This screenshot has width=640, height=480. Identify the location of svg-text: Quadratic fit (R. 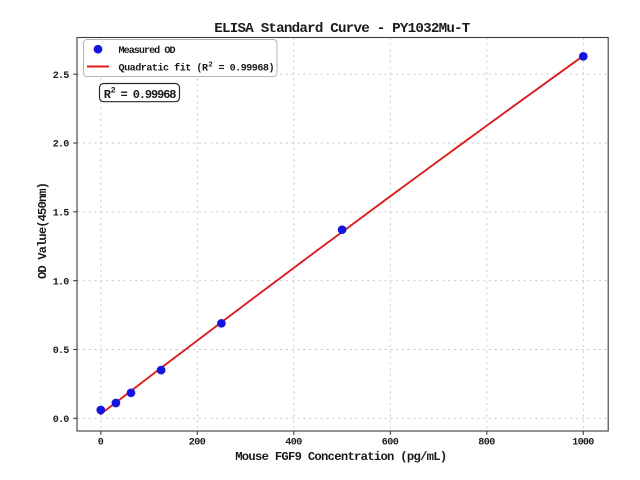
(164, 68).